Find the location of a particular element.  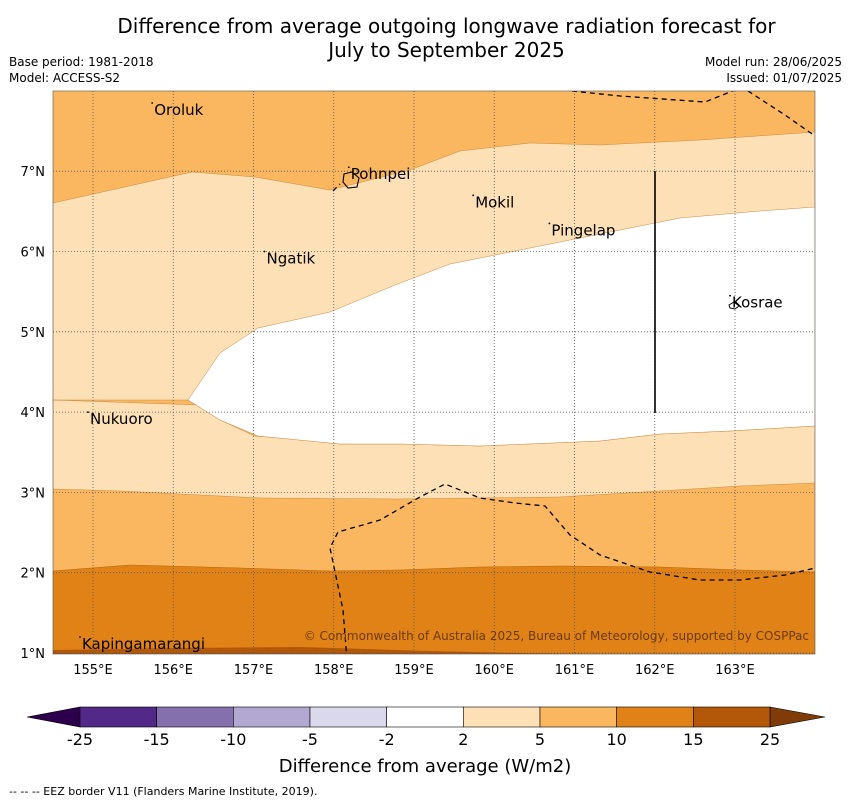

y-tick-label: 4°N is located at coordinates (33, 413).